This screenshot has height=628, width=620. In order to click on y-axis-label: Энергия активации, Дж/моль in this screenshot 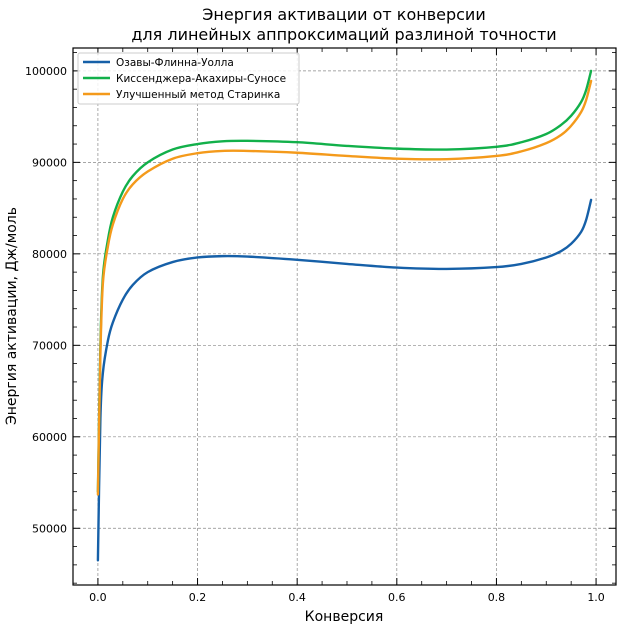, I will do `click(12, 316)`.